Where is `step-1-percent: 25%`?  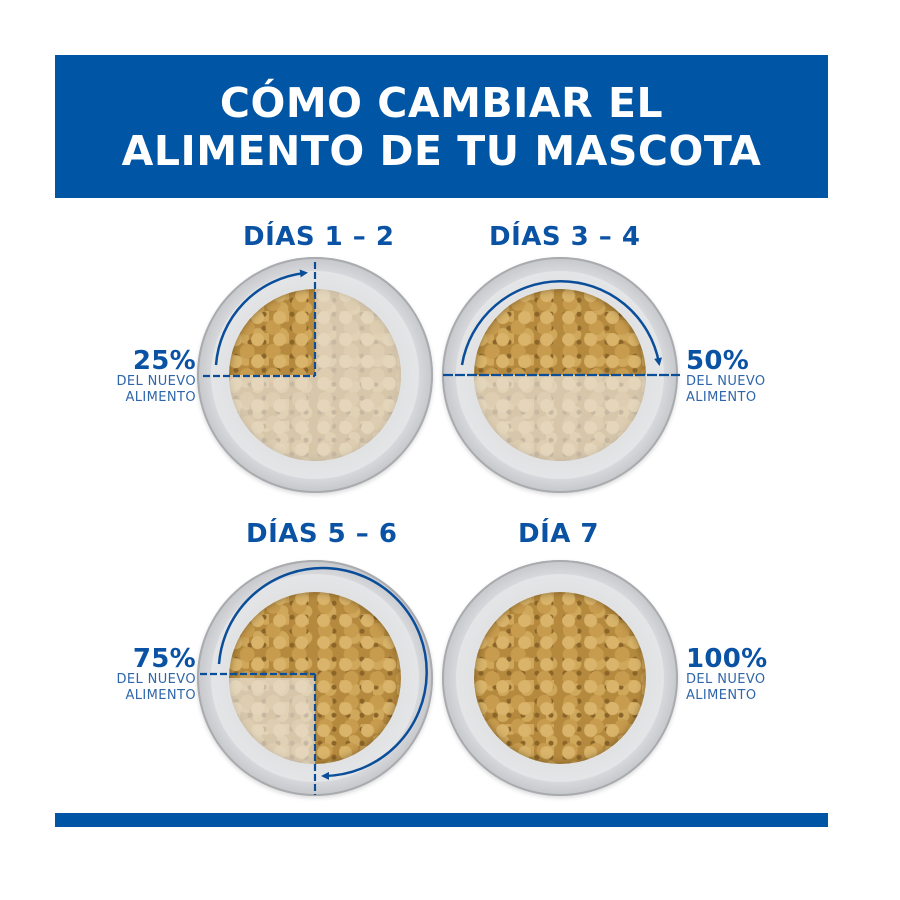
step-1-percent: 25% is located at coordinates (164, 361).